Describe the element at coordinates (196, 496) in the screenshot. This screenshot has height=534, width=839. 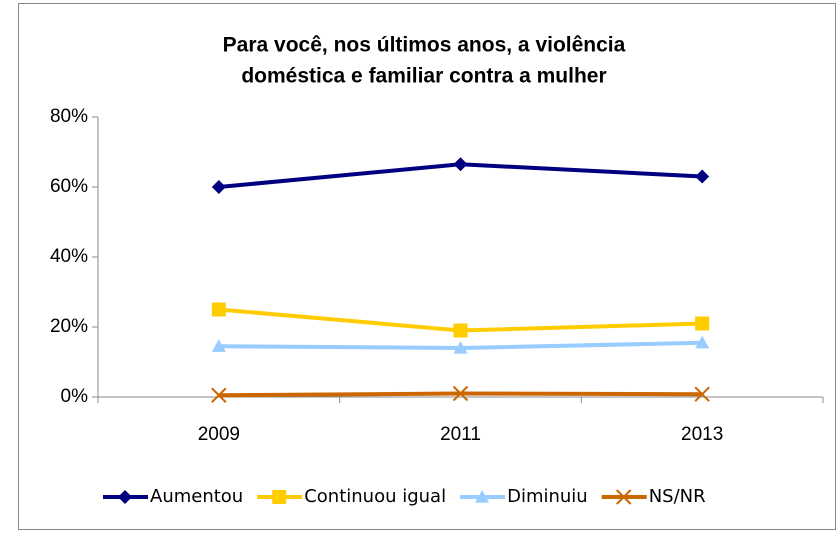
I see `legend-label: Aumentou` at that location.